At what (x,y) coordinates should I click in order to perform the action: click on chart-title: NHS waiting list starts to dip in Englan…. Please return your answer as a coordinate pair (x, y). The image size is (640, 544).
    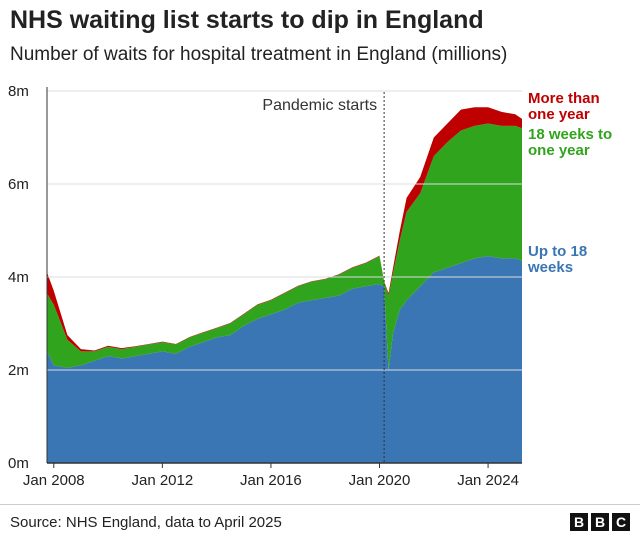
    Looking at the image, I should click on (247, 20).